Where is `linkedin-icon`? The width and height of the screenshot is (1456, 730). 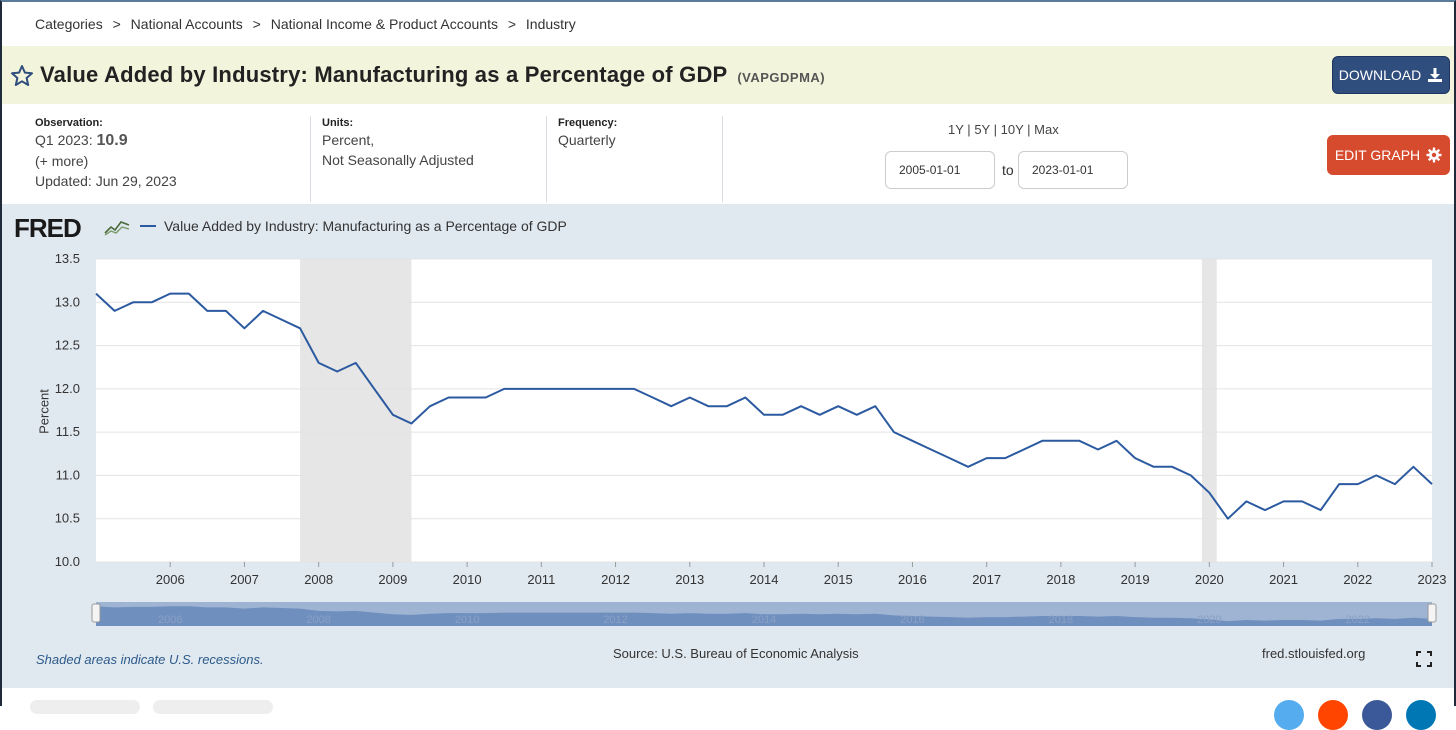 linkedin-icon is located at coordinates (1421, 715).